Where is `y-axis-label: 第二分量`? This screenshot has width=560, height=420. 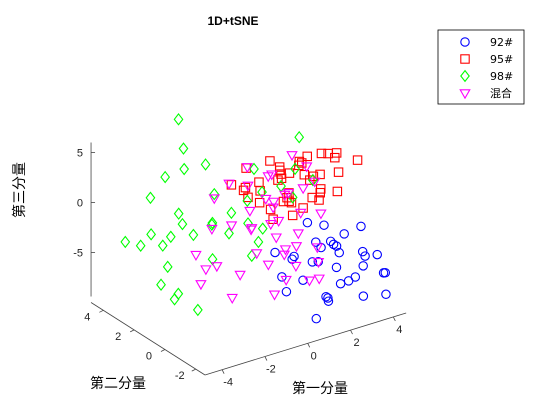
y-axis-label: 第二分量 is located at coordinates (118, 383).